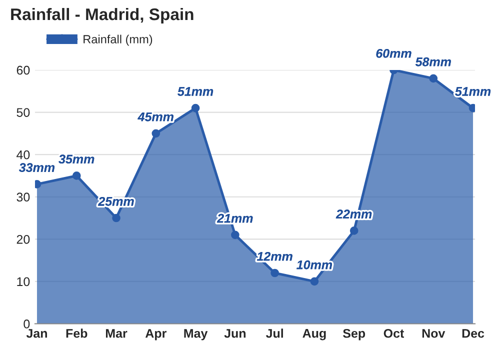 The image size is (500, 350). What do you see at coordinates (235, 333) in the screenshot?
I see `x-tick-label: Jun` at bounding box center [235, 333].